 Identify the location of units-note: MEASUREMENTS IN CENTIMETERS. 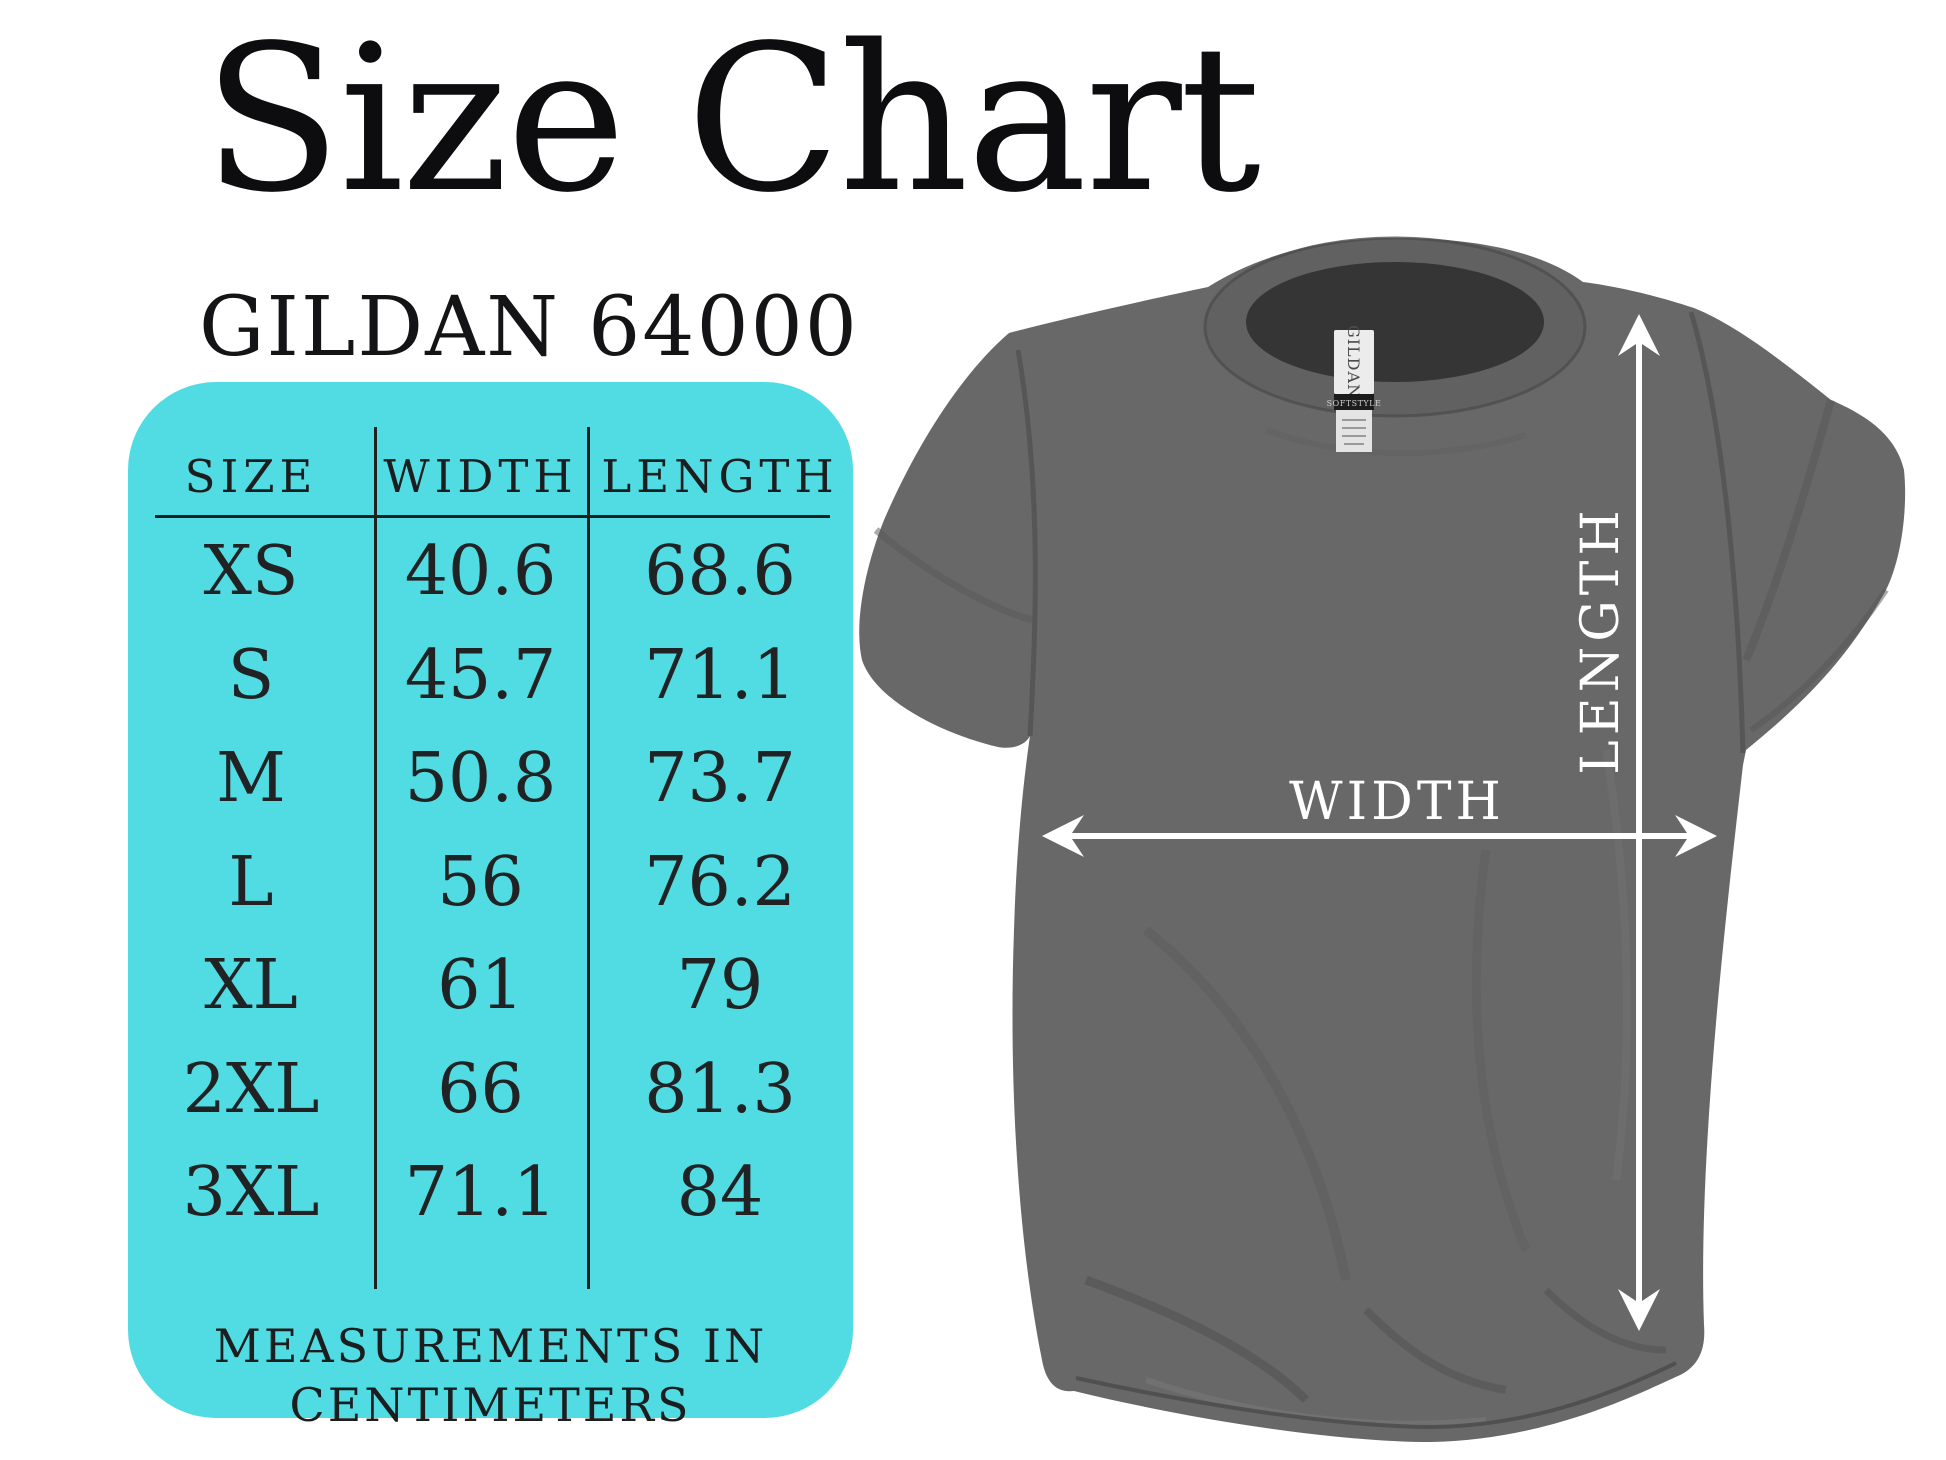
(490, 1376).